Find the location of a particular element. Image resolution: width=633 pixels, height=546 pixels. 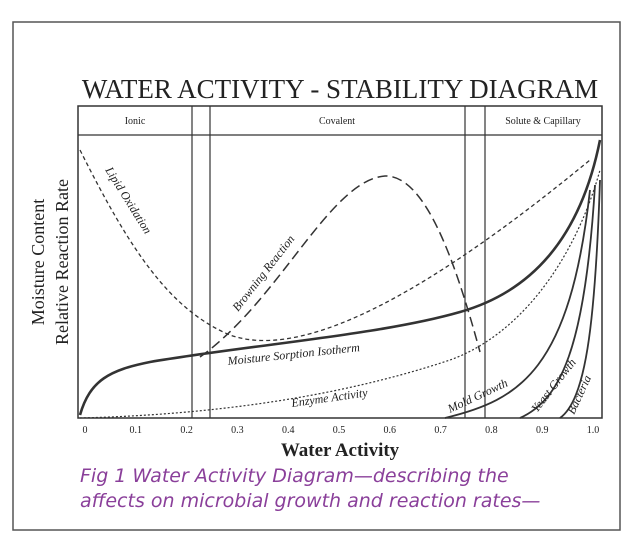

x-tick-label: 0.1 is located at coordinates (136, 430).